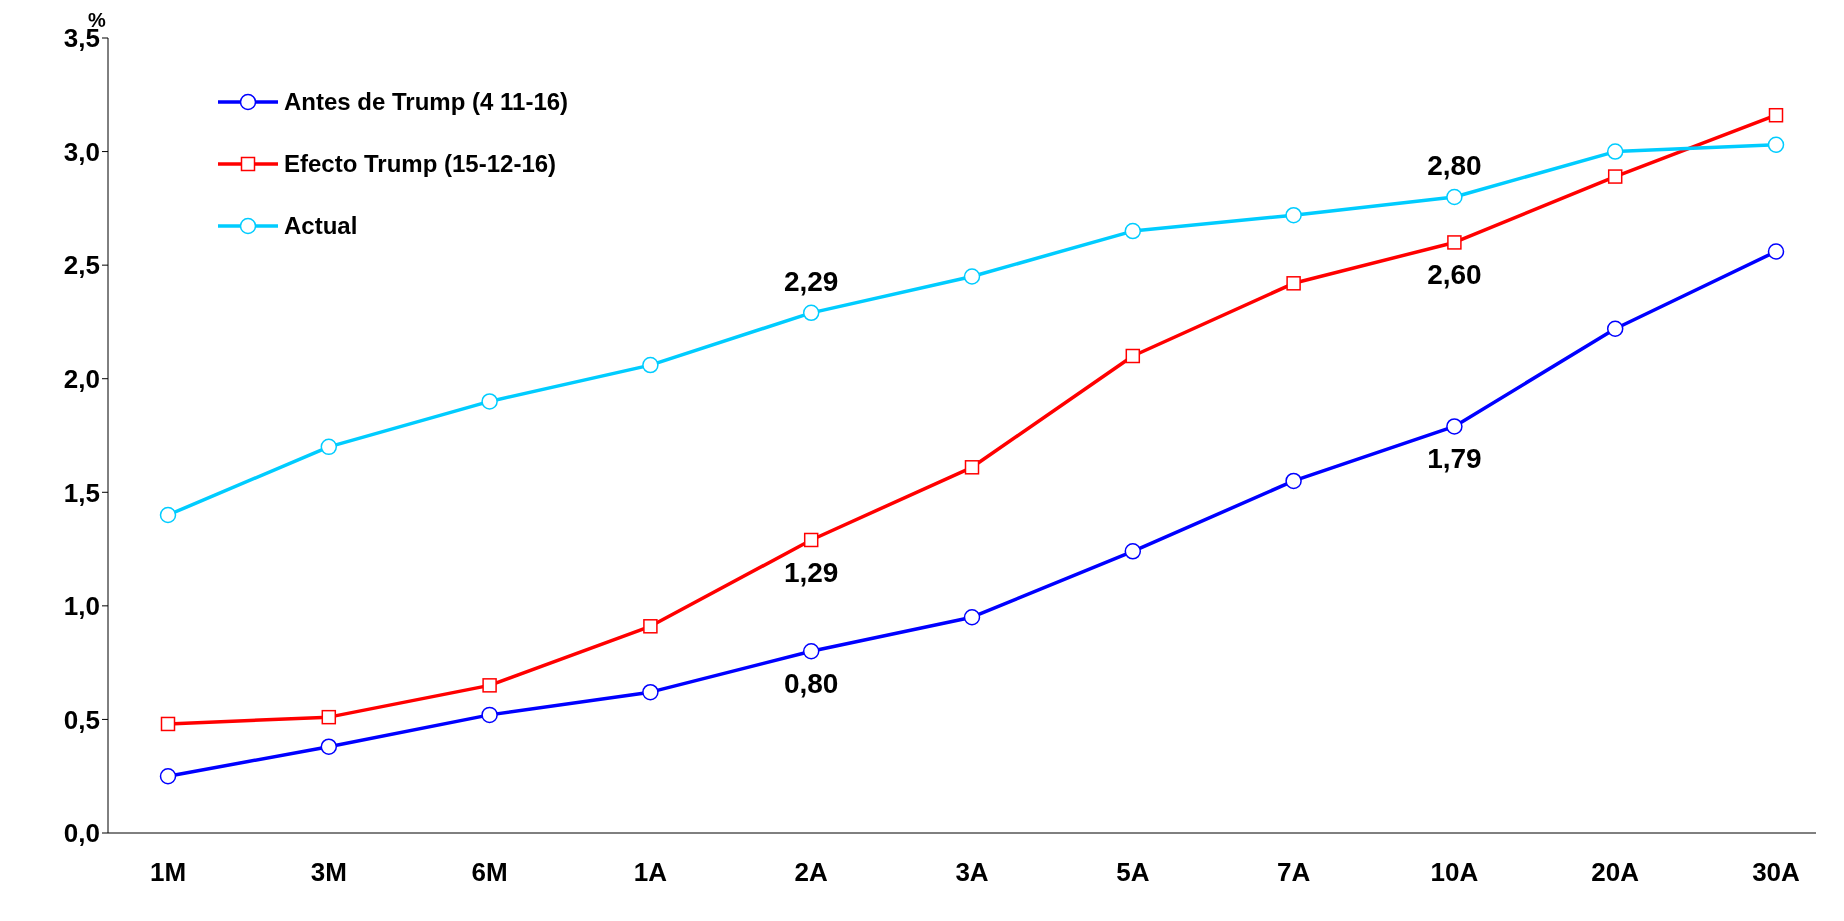 The height and width of the screenshot is (921, 1844). I want to click on legend-label: Antes de Trump (4 11-16), so click(426, 102).